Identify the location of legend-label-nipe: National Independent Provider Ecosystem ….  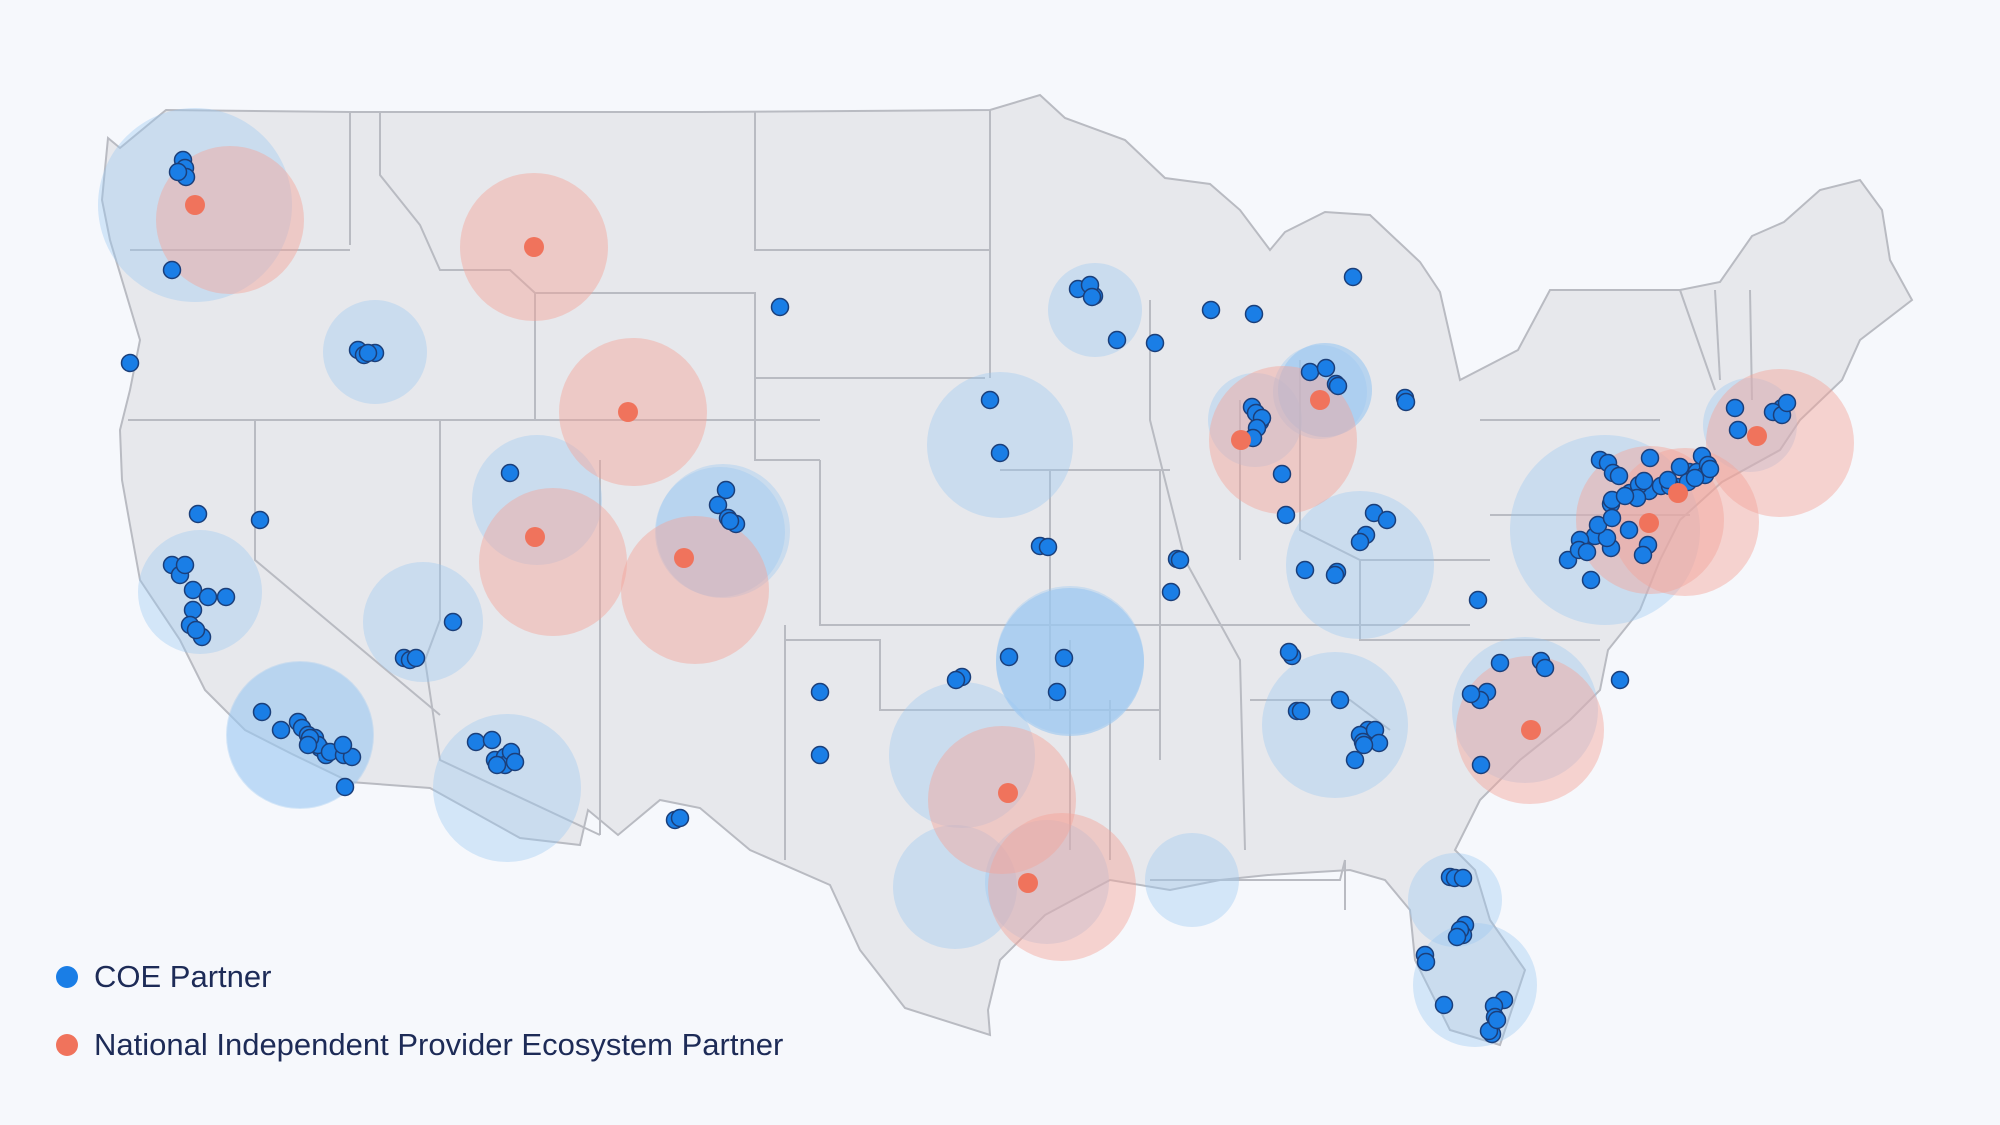
(439, 1044).